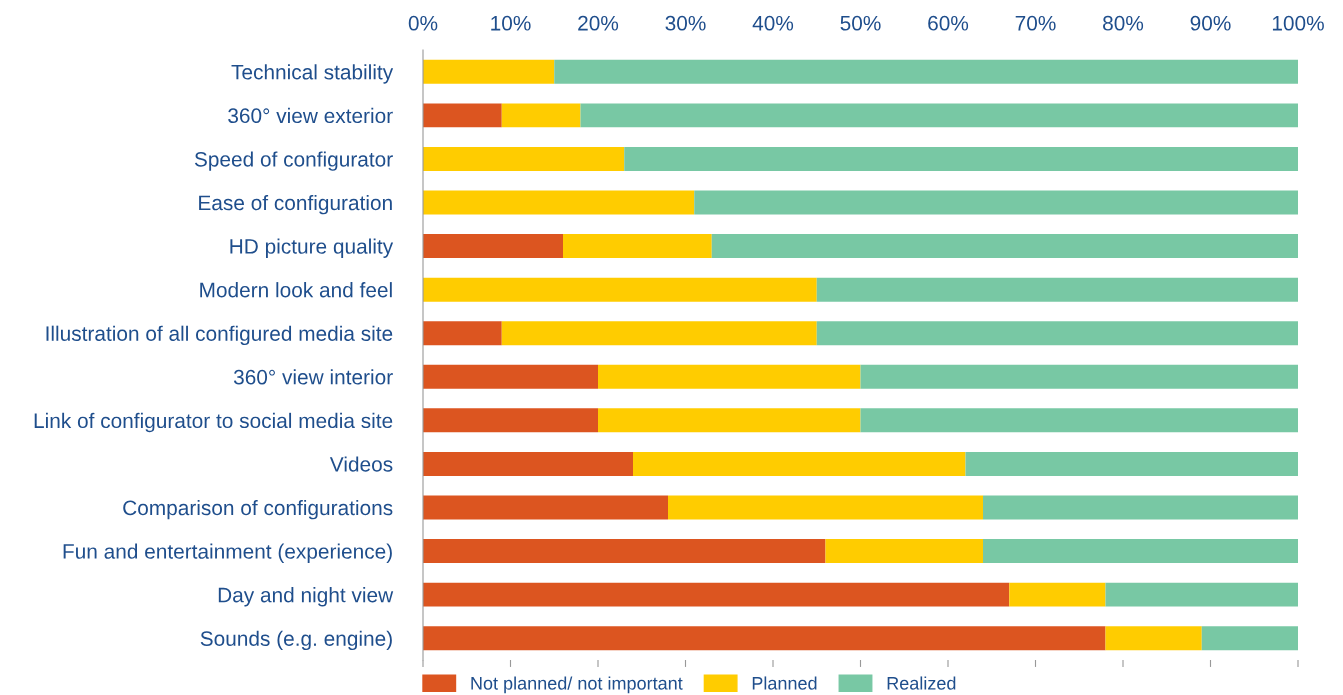 The image size is (1343, 695). What do you see at coordinates (293, 161) in the screenshot?
I see `y-tick-label: Speed of configurator` at bounding box center [293, 161].